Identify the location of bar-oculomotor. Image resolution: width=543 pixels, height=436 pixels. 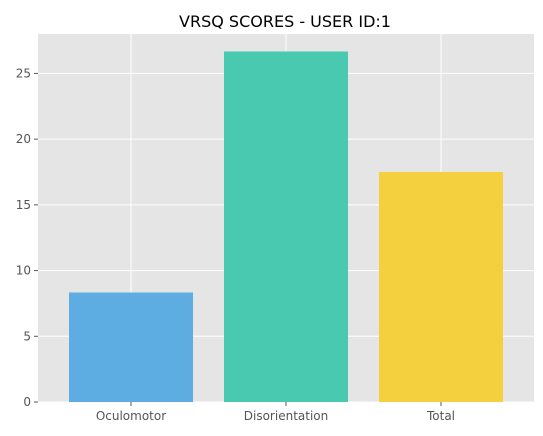
(131, 347).